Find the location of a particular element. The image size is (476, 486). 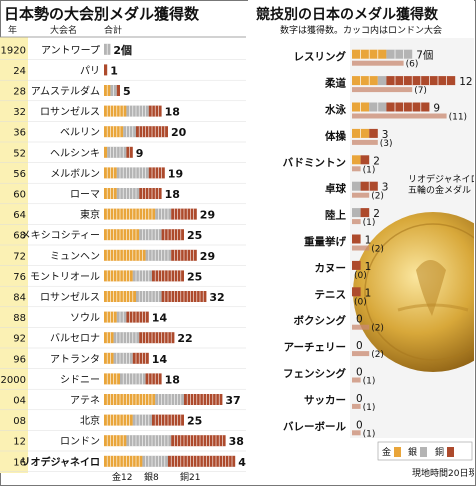

total-label: 25 is located at coordinates (194, 235).